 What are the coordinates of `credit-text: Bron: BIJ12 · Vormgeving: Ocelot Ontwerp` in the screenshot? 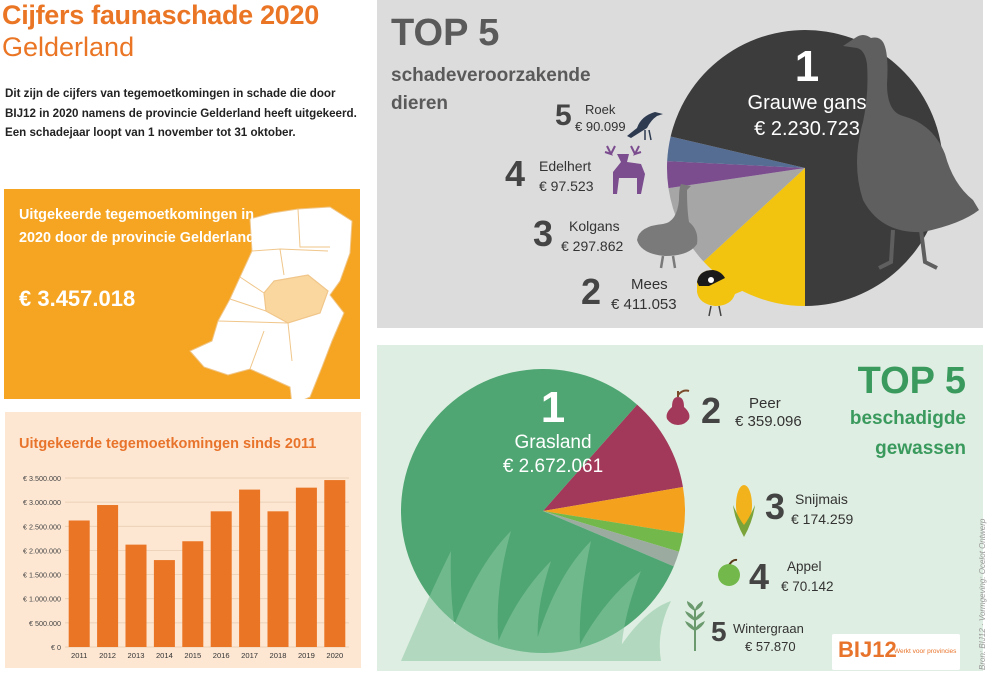 It's located at (982, 594).